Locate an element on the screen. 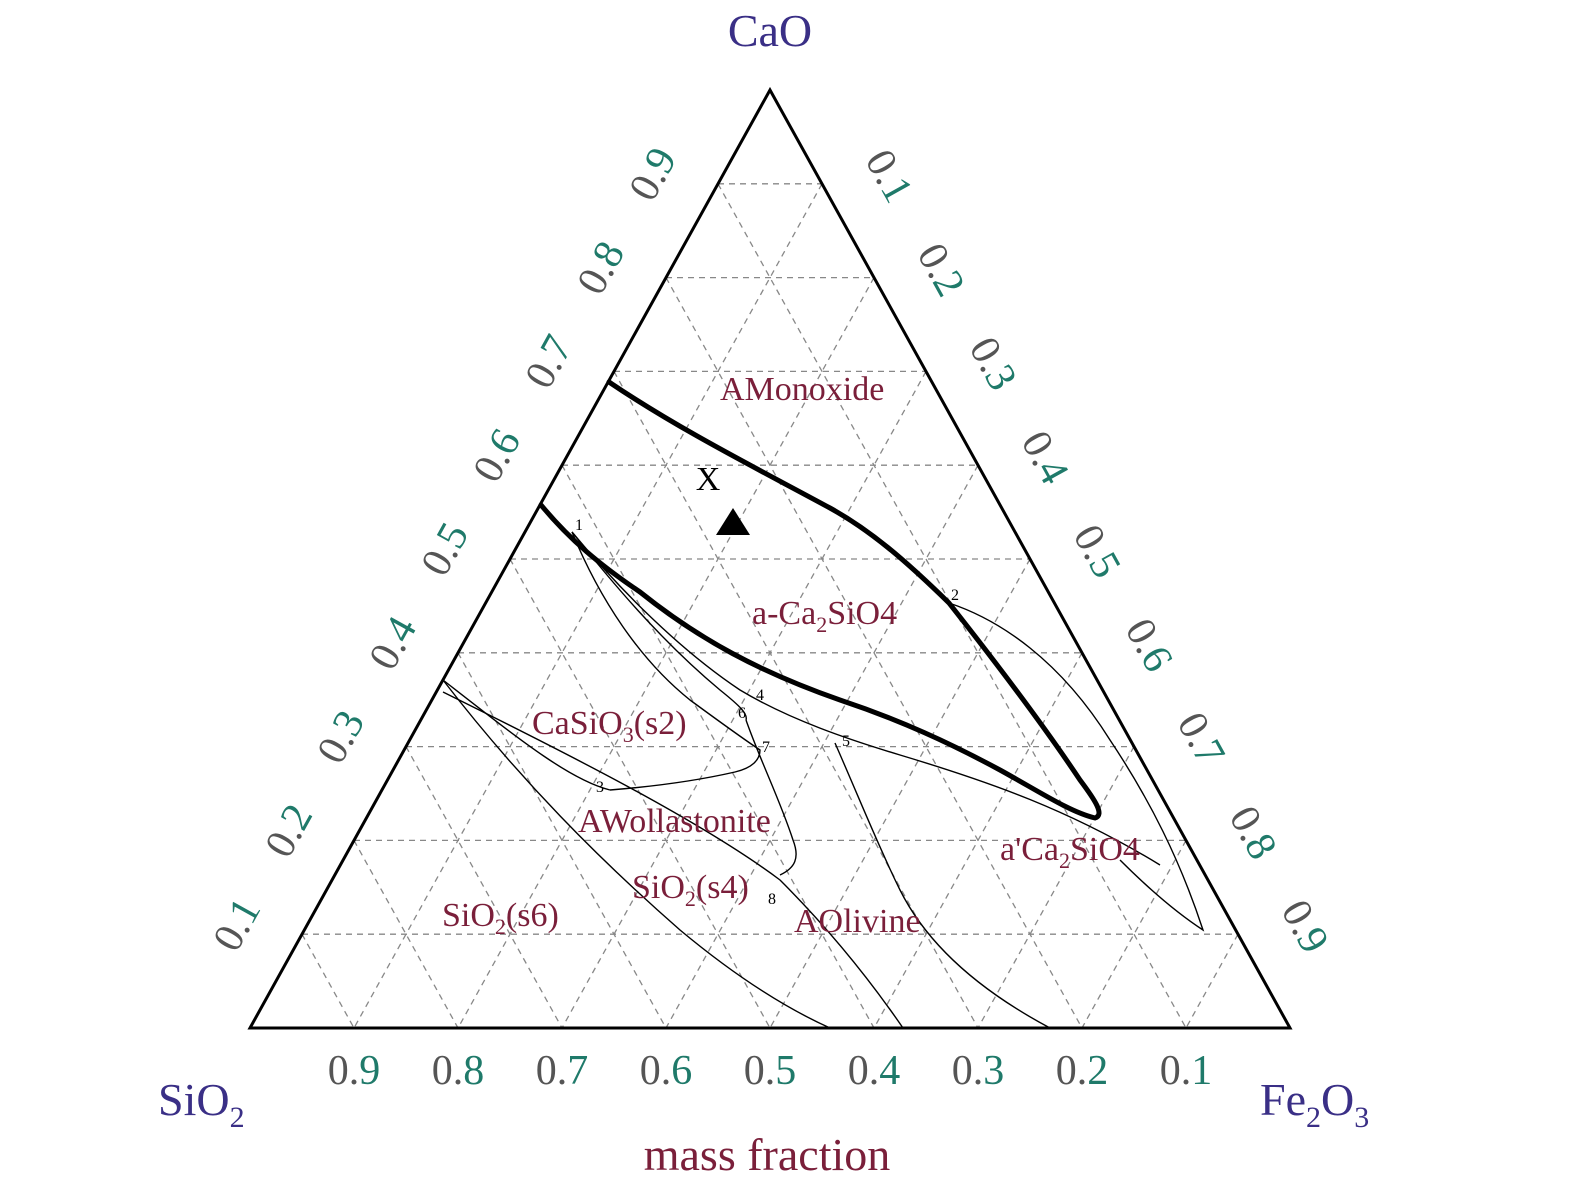  bottom-axis-ticks: 0.9 0.8 0.7 0.6 0.5 0.4 0.3 0.2 0.1 is located at coordinates (770, 1071).